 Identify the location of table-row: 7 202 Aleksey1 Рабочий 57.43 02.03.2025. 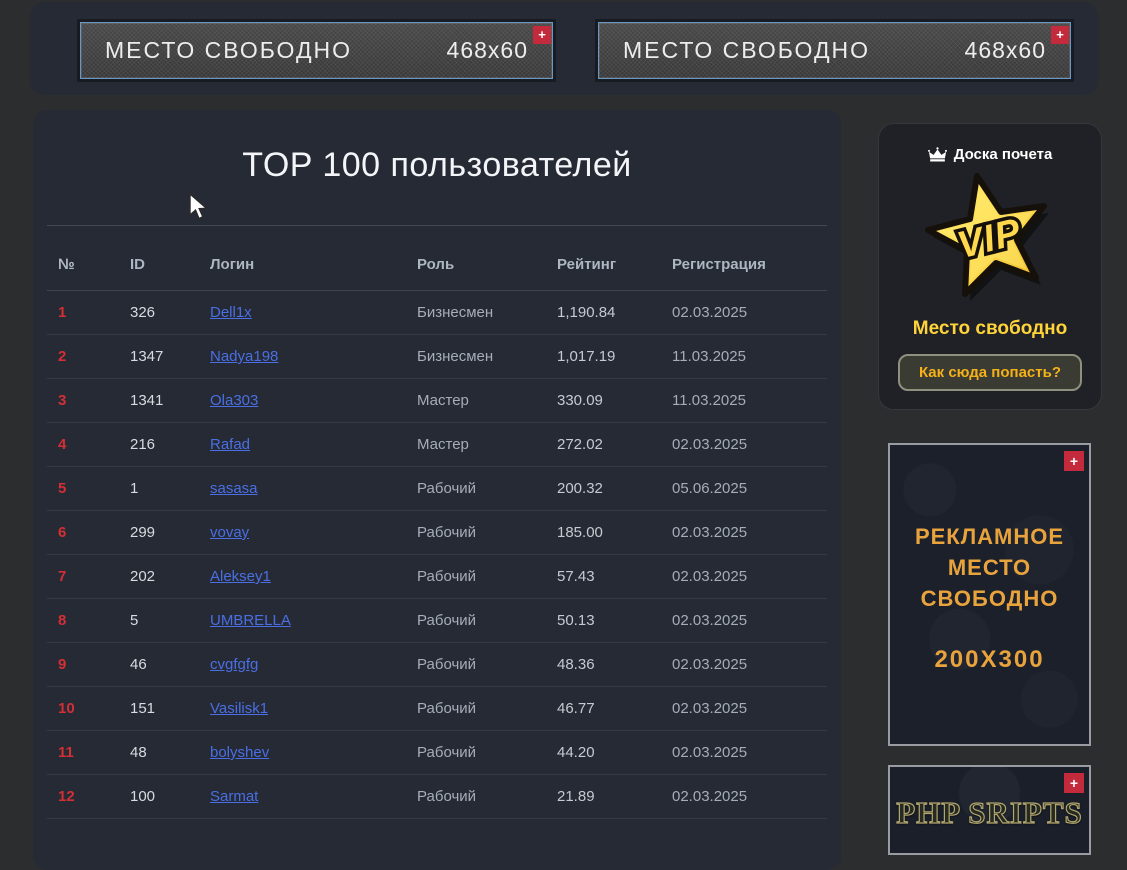
(437, 577).